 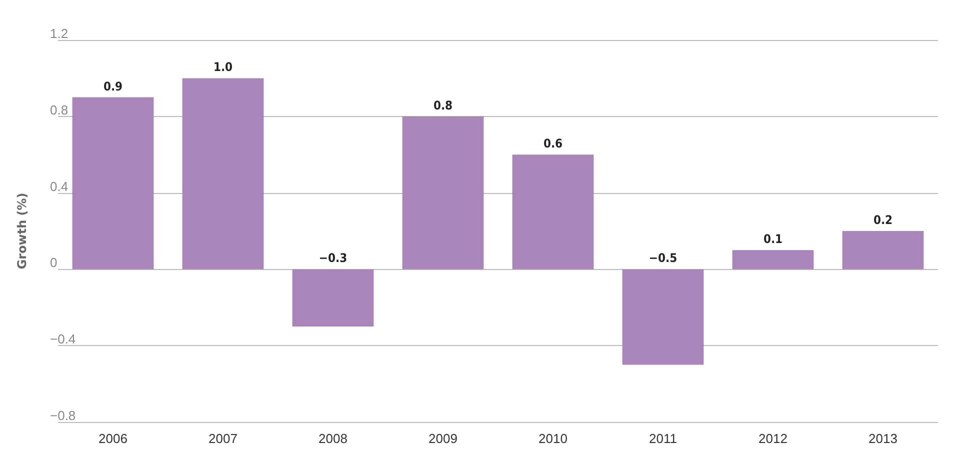 What do you see at coordinates (63, 415) in the screenshot?
I see `y-tick-label: −0.8` at bounding box center [63, 415].